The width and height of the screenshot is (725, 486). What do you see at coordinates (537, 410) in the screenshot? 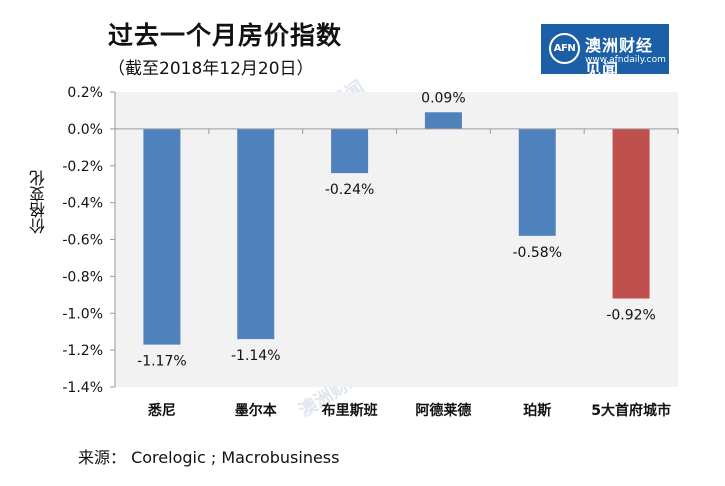
I see `x-tick-label: 珀斯` at bounding box center [537, 410].